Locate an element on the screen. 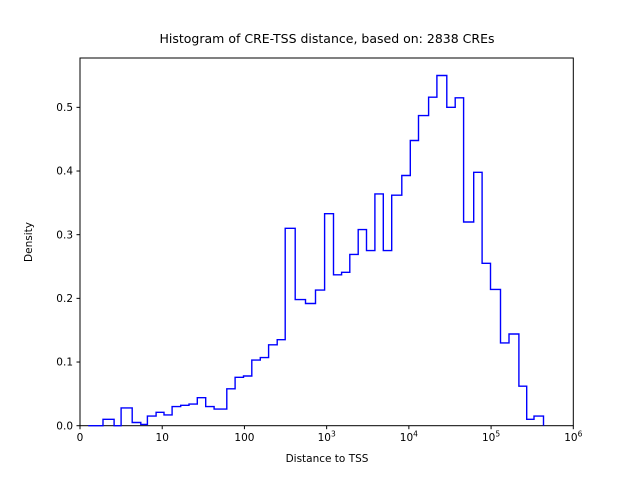 This screenshot has height=480, width=640. y-tick-label: 0.3 is located at coordinates (64, 235).